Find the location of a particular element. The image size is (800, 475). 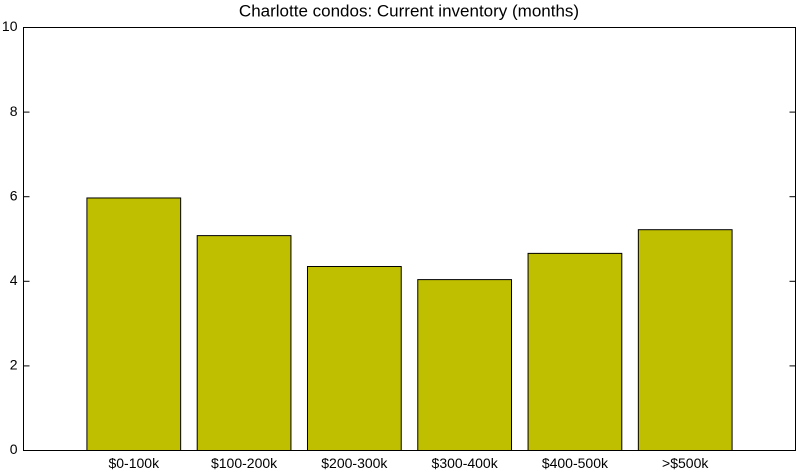

x-tick-label: $0-100k is located at coordinates (134, 463).